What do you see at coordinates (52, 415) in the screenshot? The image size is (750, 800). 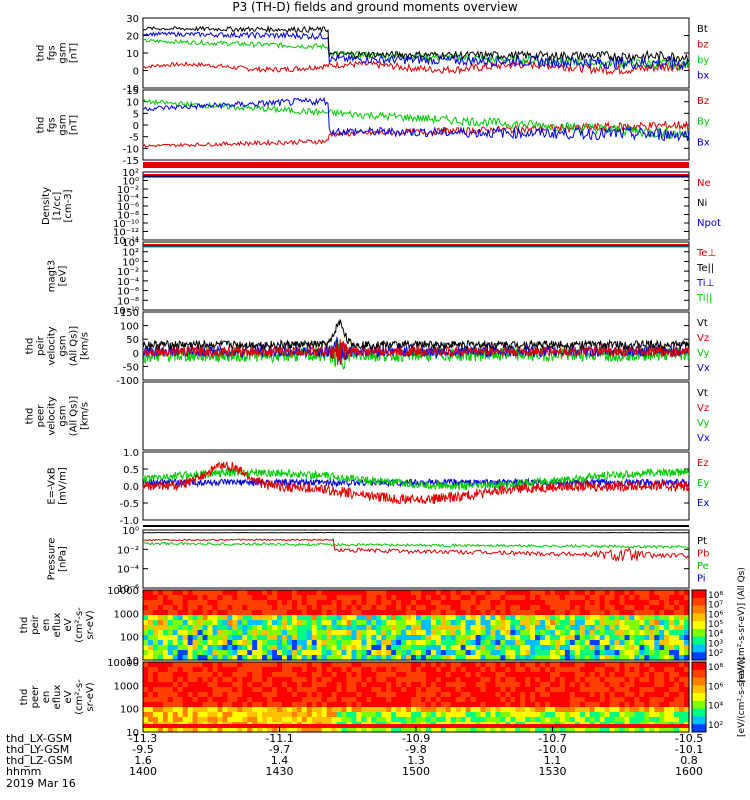 I see `y-axis-label: velocity` at bounding box center [52, 415].